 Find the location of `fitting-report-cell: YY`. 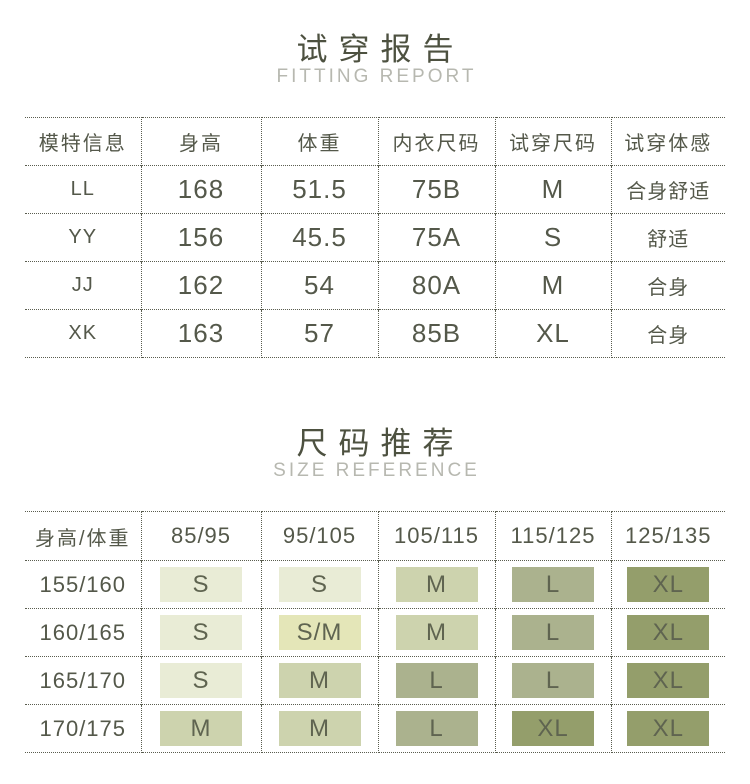

fitting-report-cell: YY is located at coordinates (83, 237).